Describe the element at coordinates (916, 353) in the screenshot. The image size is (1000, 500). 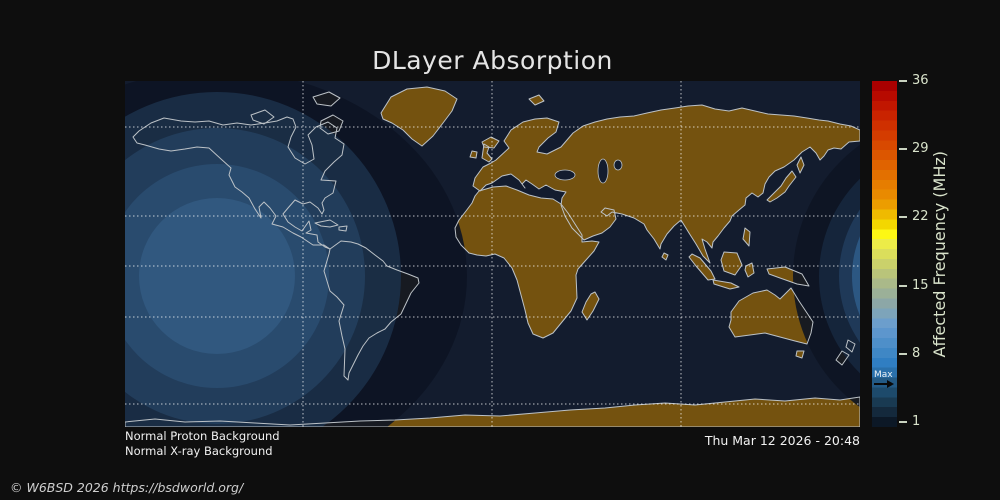
I see `tick-label: 8` at that location.